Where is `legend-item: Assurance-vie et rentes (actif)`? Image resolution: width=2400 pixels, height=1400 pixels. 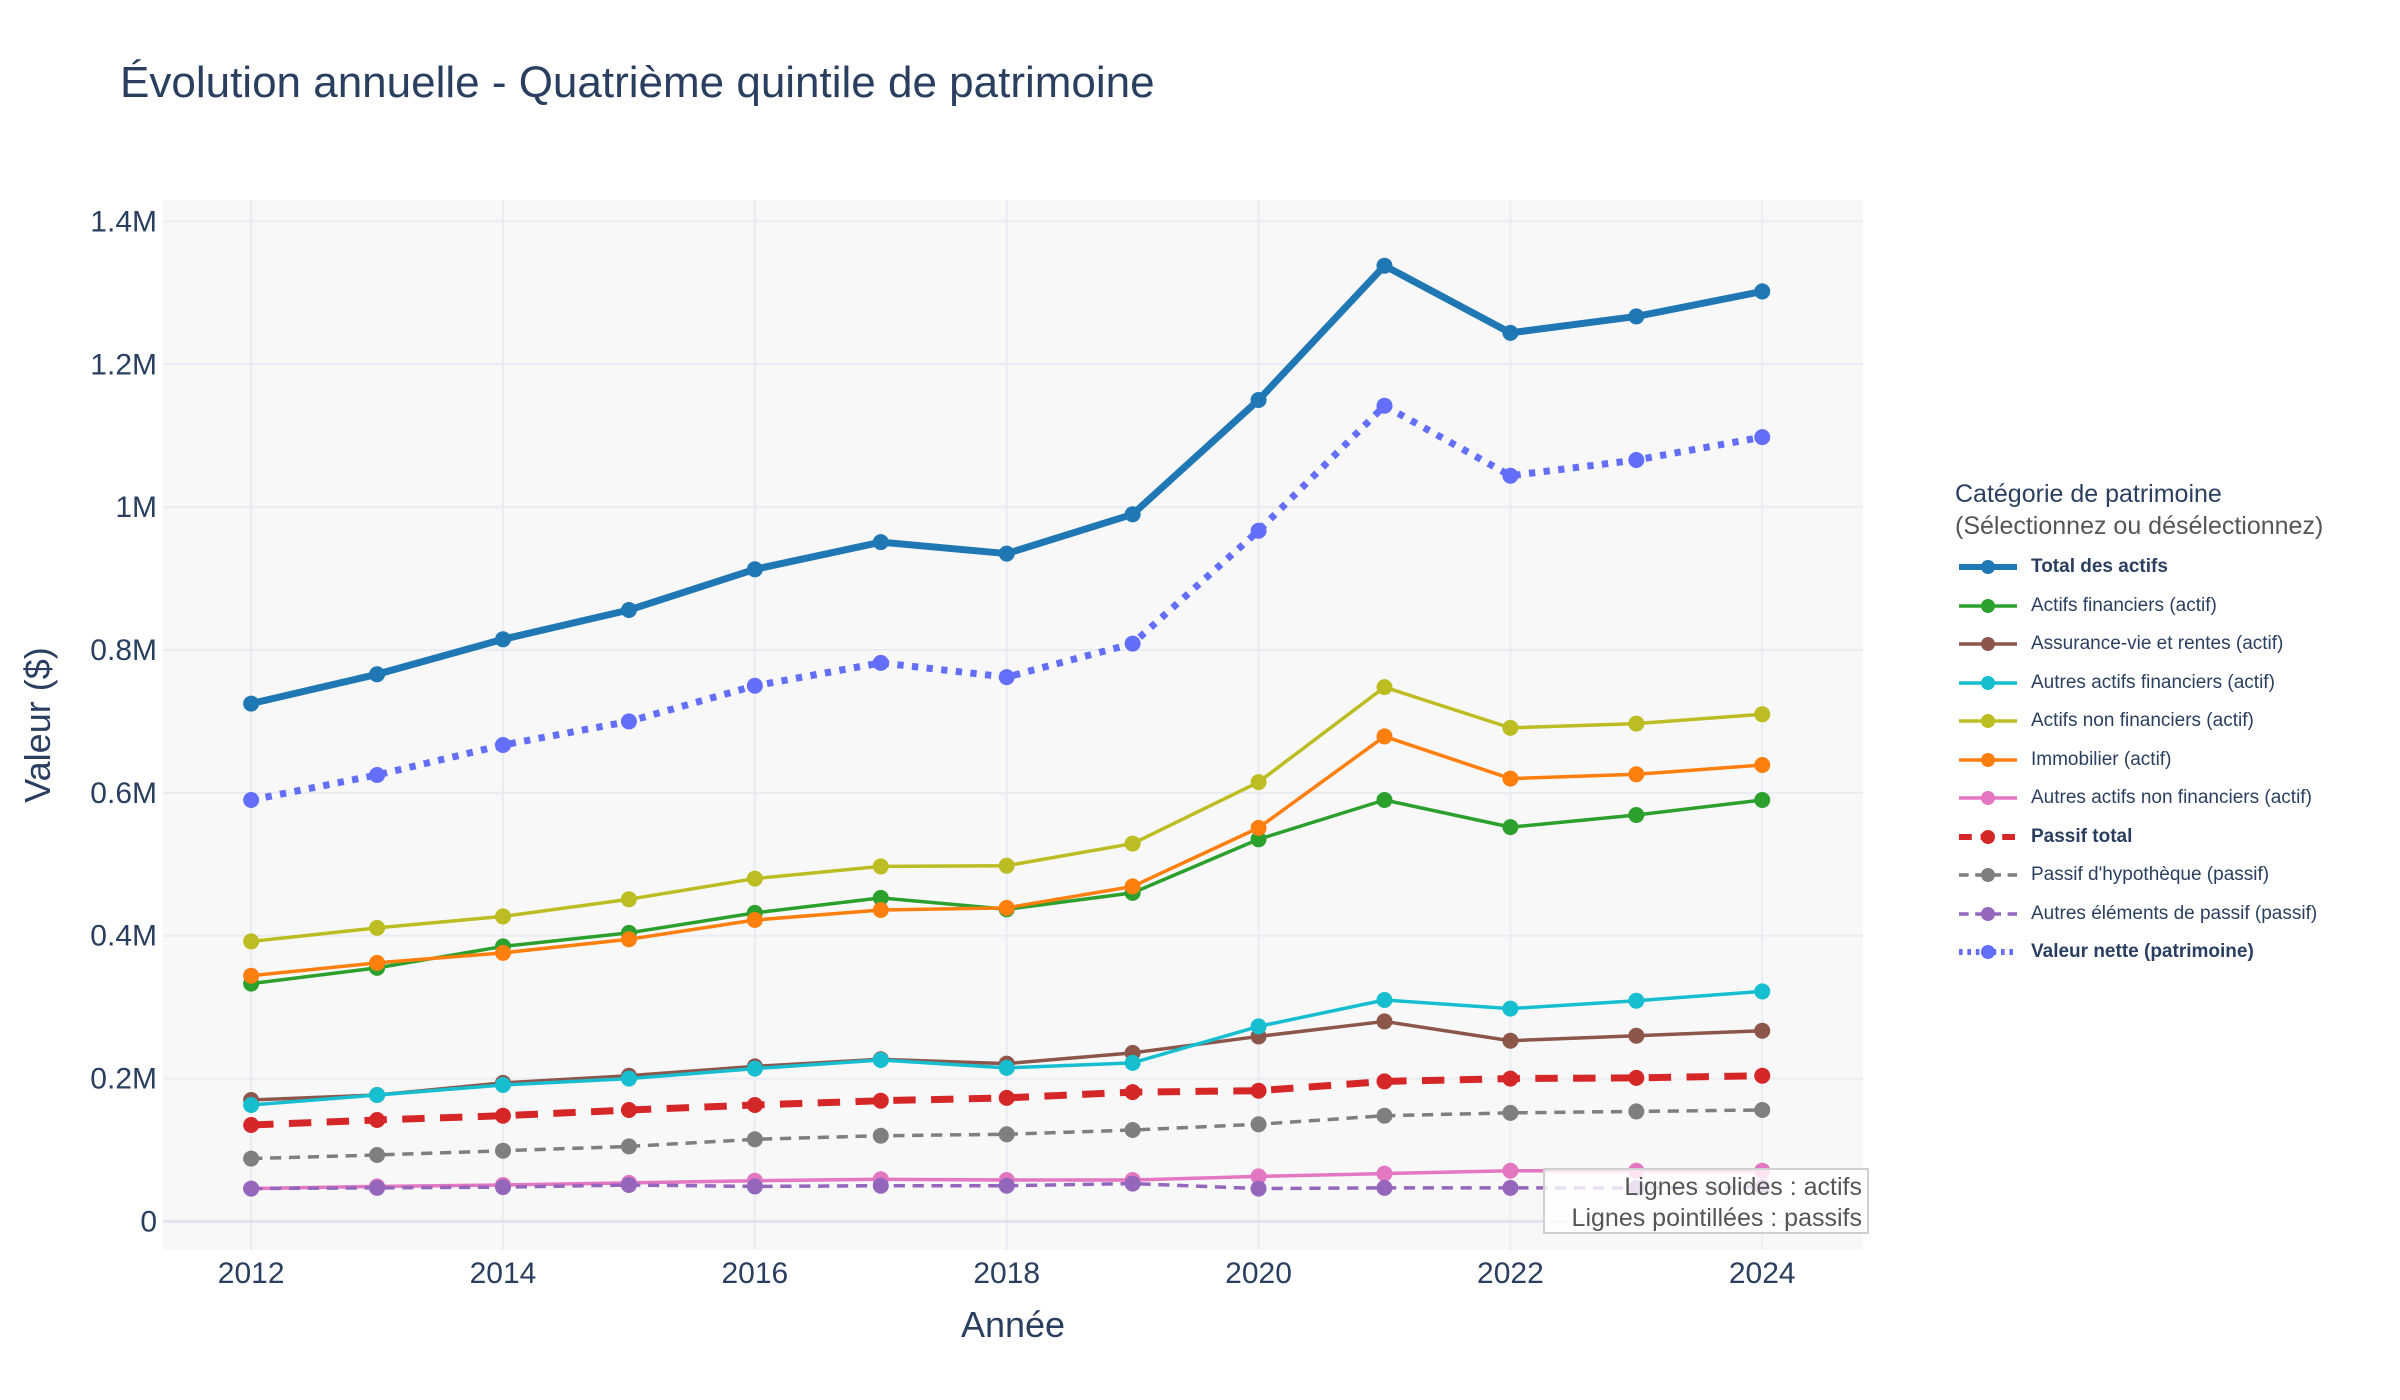
legend-item: Assurance-vie et rentes (actif) is located at coordinates (2175, 644).